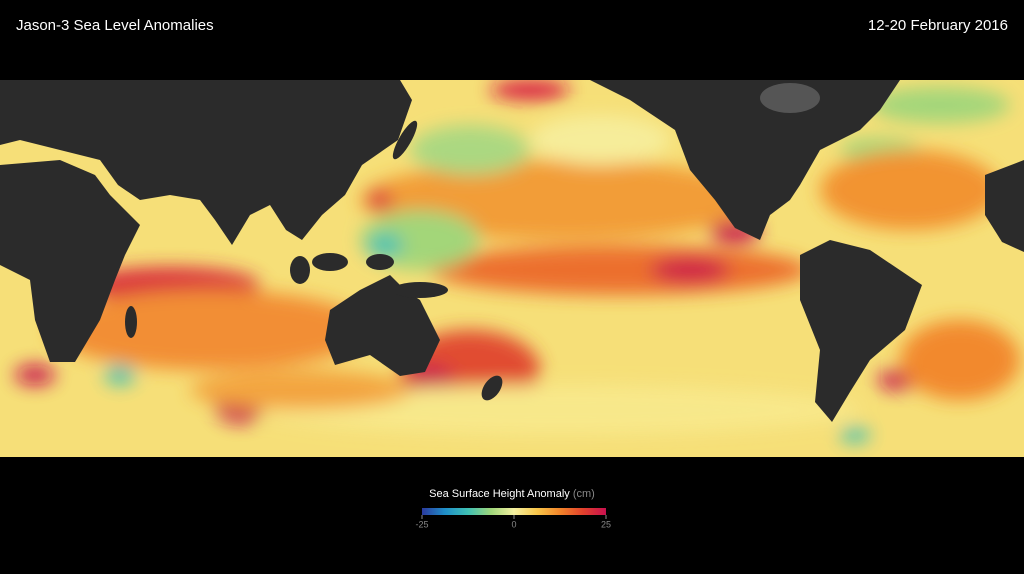 This screenshot has width=1024, height=574. Describe the element at coordinates (584, 494) in the screenshot. I see `legend-unit: (cm)` at that location.